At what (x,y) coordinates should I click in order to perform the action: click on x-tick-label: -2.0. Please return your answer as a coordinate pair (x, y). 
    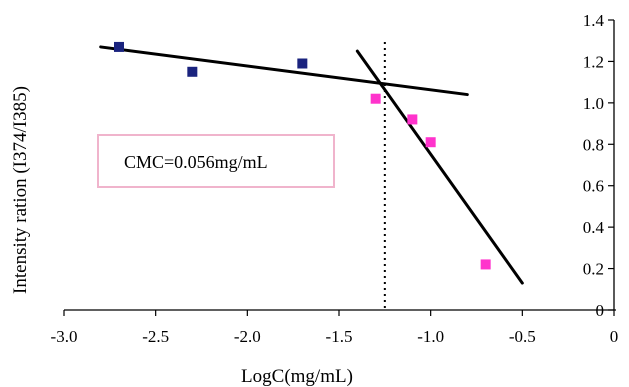
    Looking at the image, I should click on (247, 336).